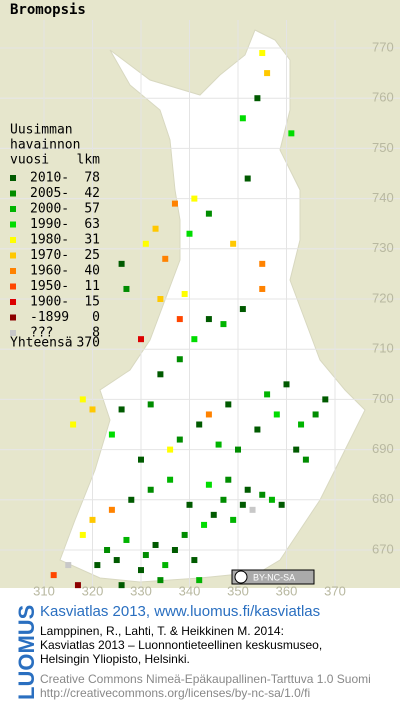  Describe the element at coordinates (92, 302) in the screenshot. I see `legend-count: 15` at that location.